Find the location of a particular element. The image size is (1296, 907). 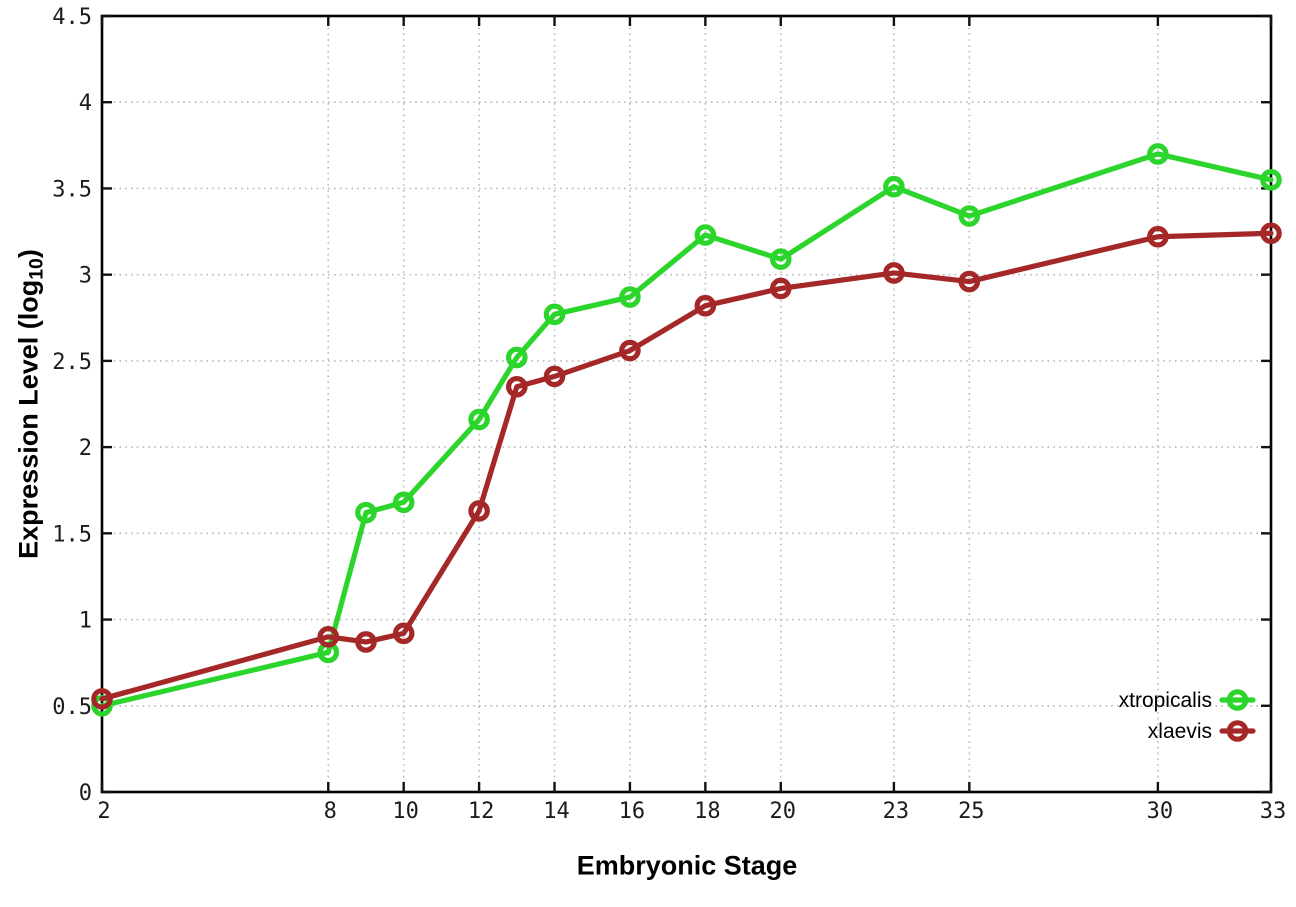

y-axis-title: Expression Level (log10) is located at coordinates (31, 404).